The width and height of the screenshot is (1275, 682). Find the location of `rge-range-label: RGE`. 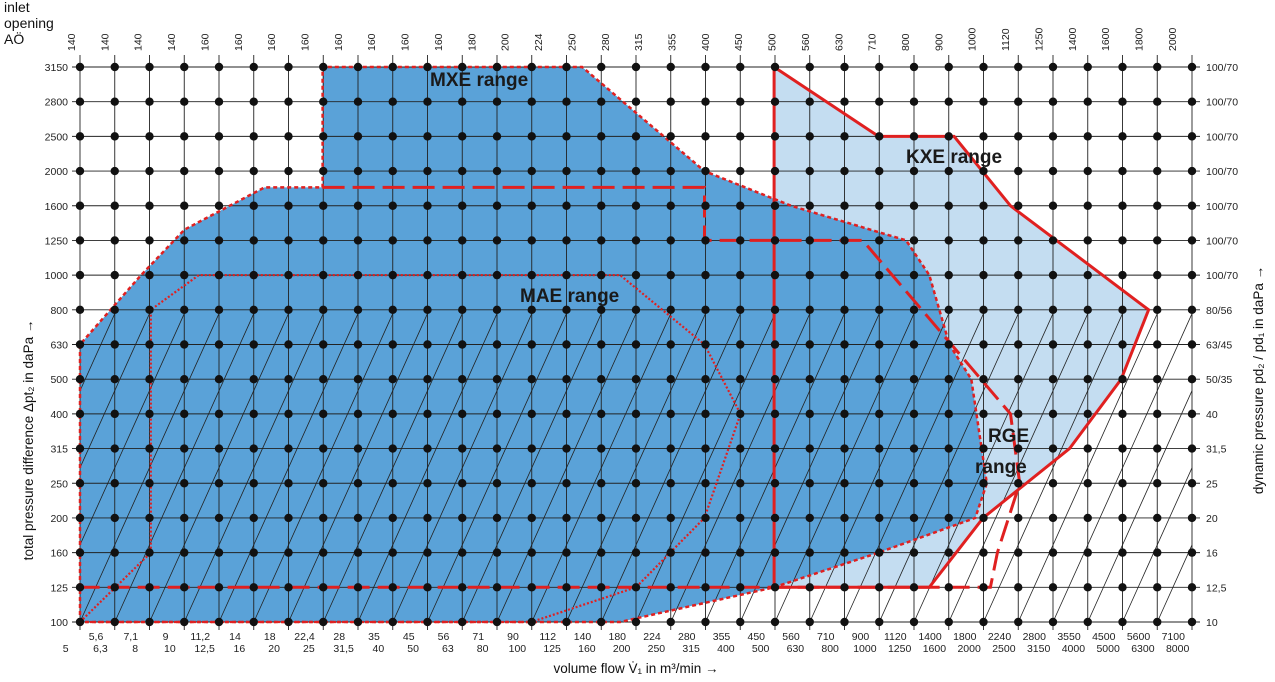

rge-range-label: RGE is located at coordinates (1008, 436).